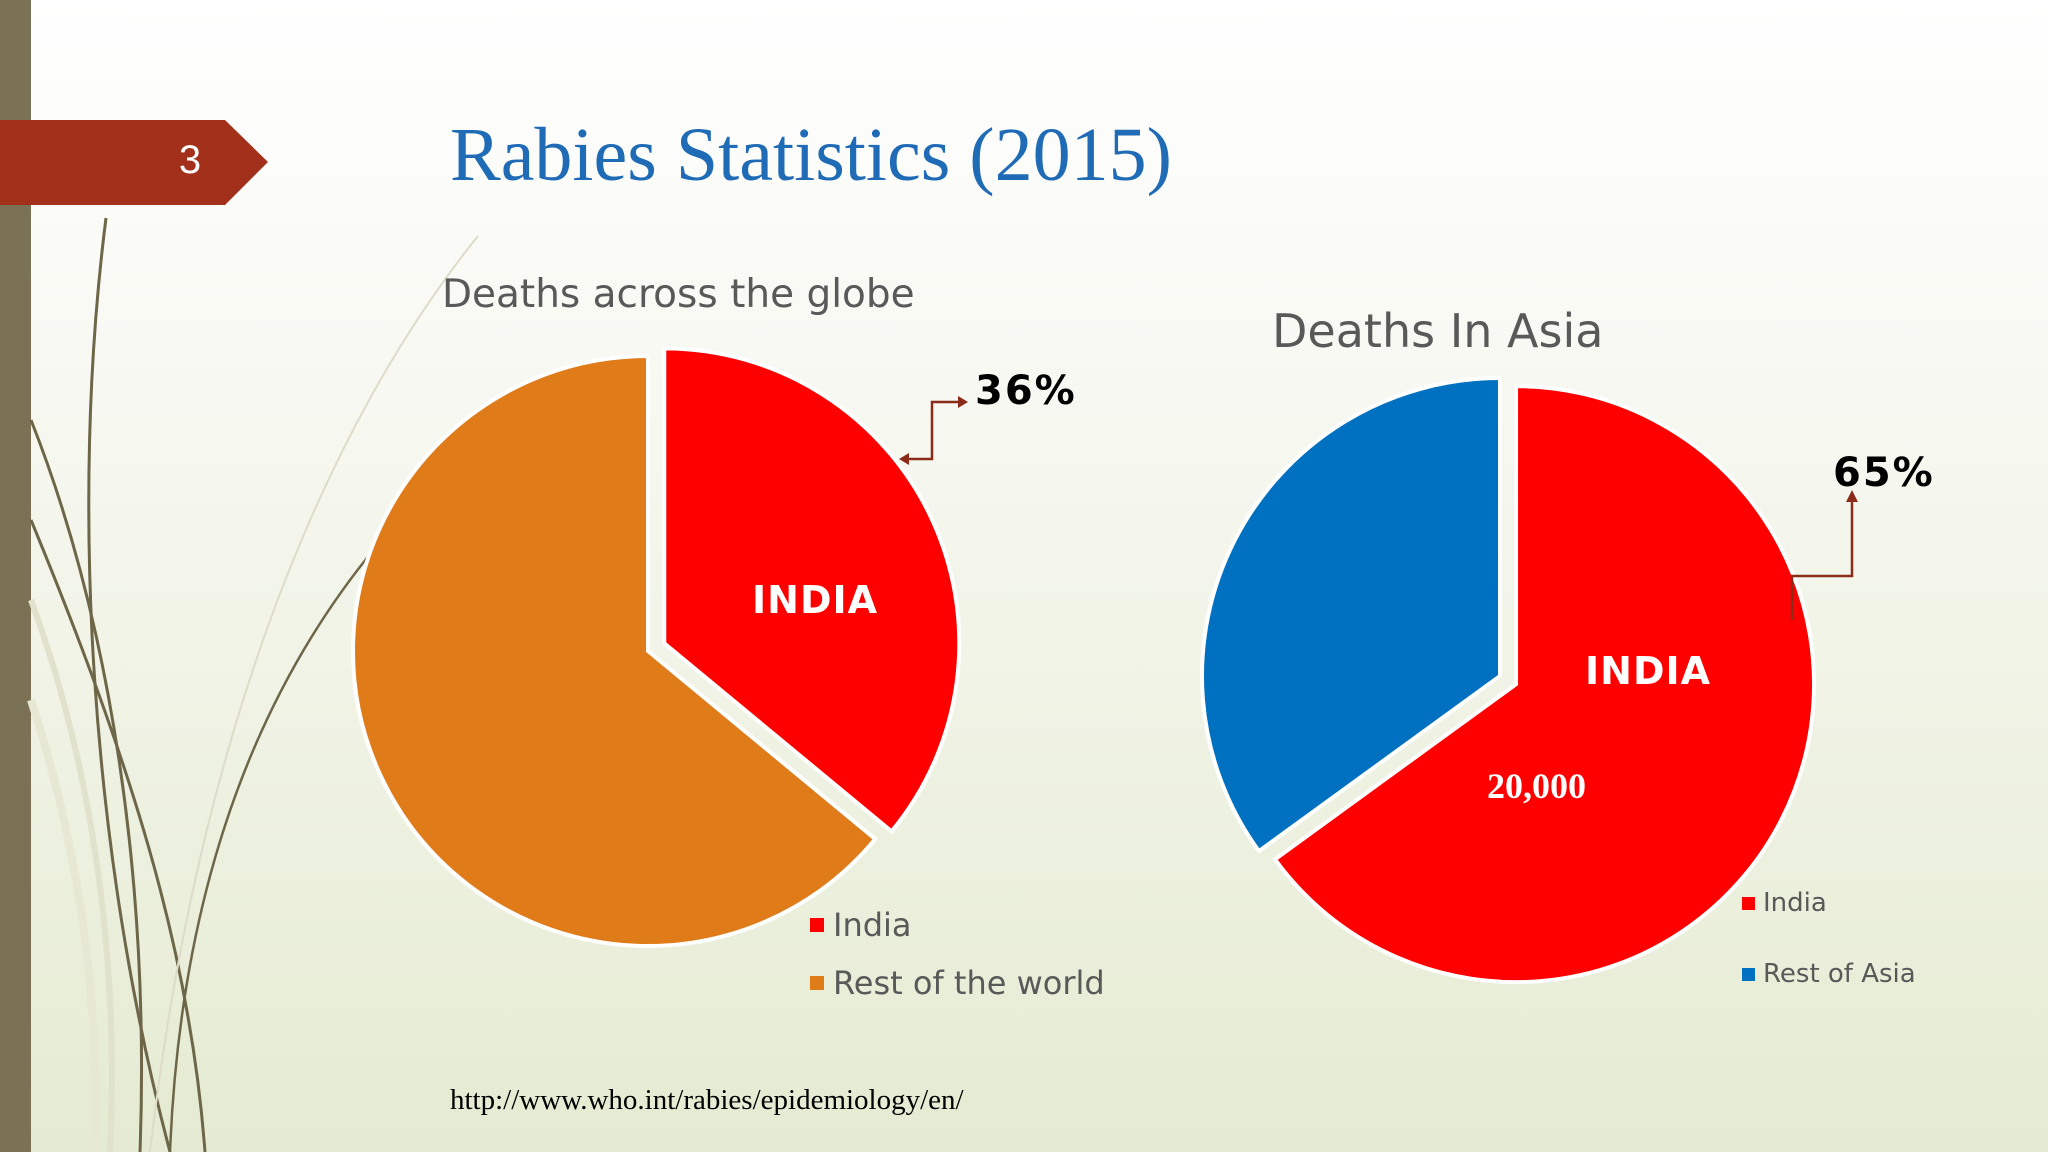 This screenshot has height=1152, width=2048. Describe the element at coordinates (1748, 974) in the screenshot. I see `legend-swatch-rest-of-asia` at that location.